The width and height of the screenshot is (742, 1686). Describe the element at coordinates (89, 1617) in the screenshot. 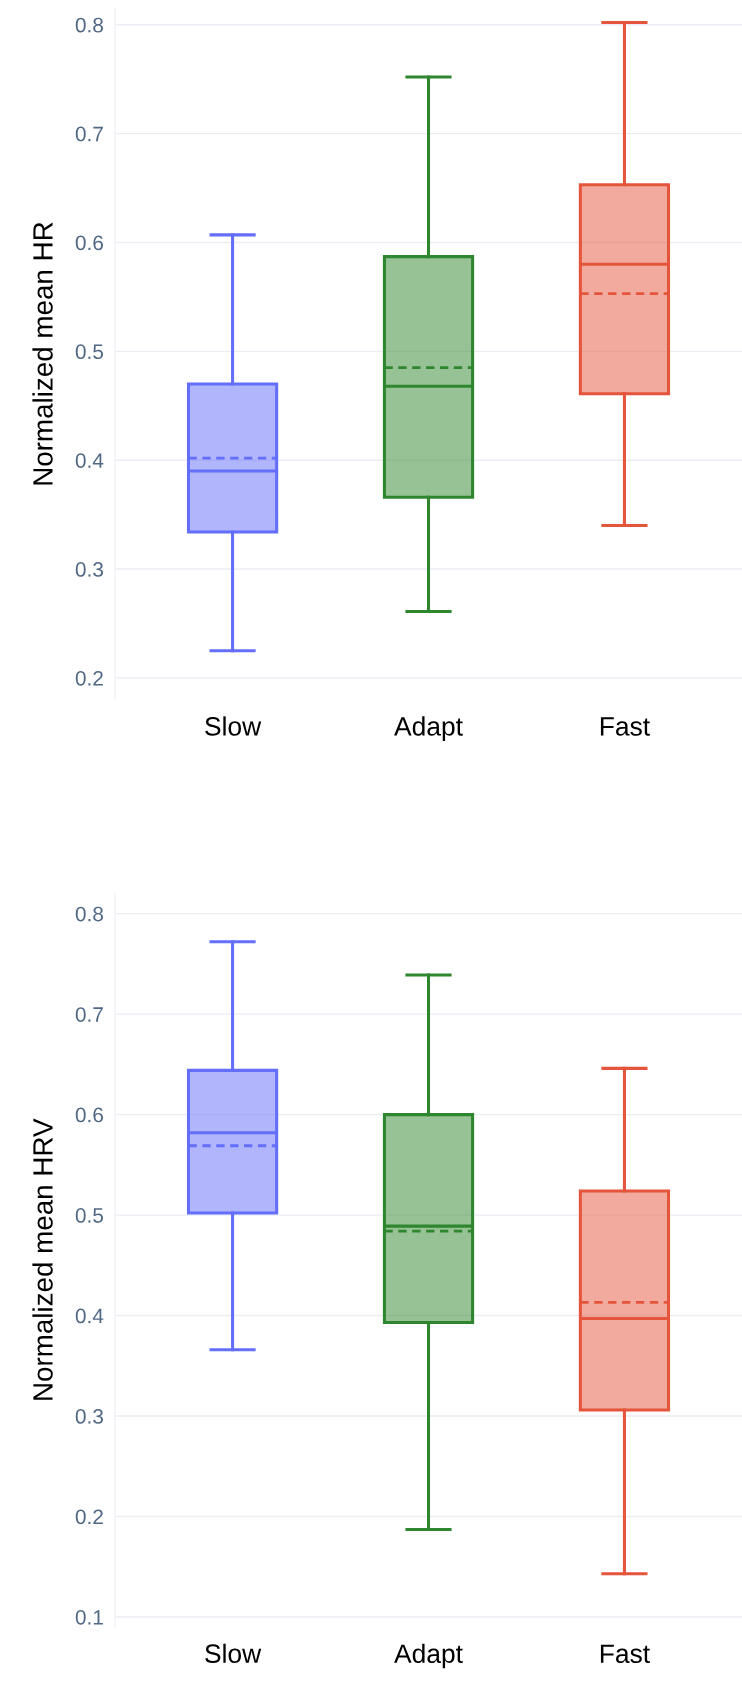

I see `y-tick-label: 0.1` at that location.